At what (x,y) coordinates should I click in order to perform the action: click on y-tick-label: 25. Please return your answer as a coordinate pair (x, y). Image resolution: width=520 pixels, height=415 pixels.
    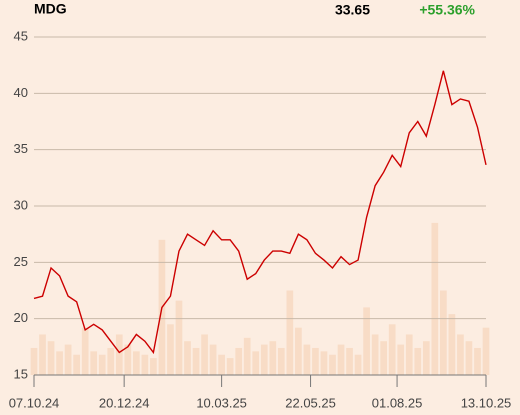
    Looking at the image, I should click on (21, 261).